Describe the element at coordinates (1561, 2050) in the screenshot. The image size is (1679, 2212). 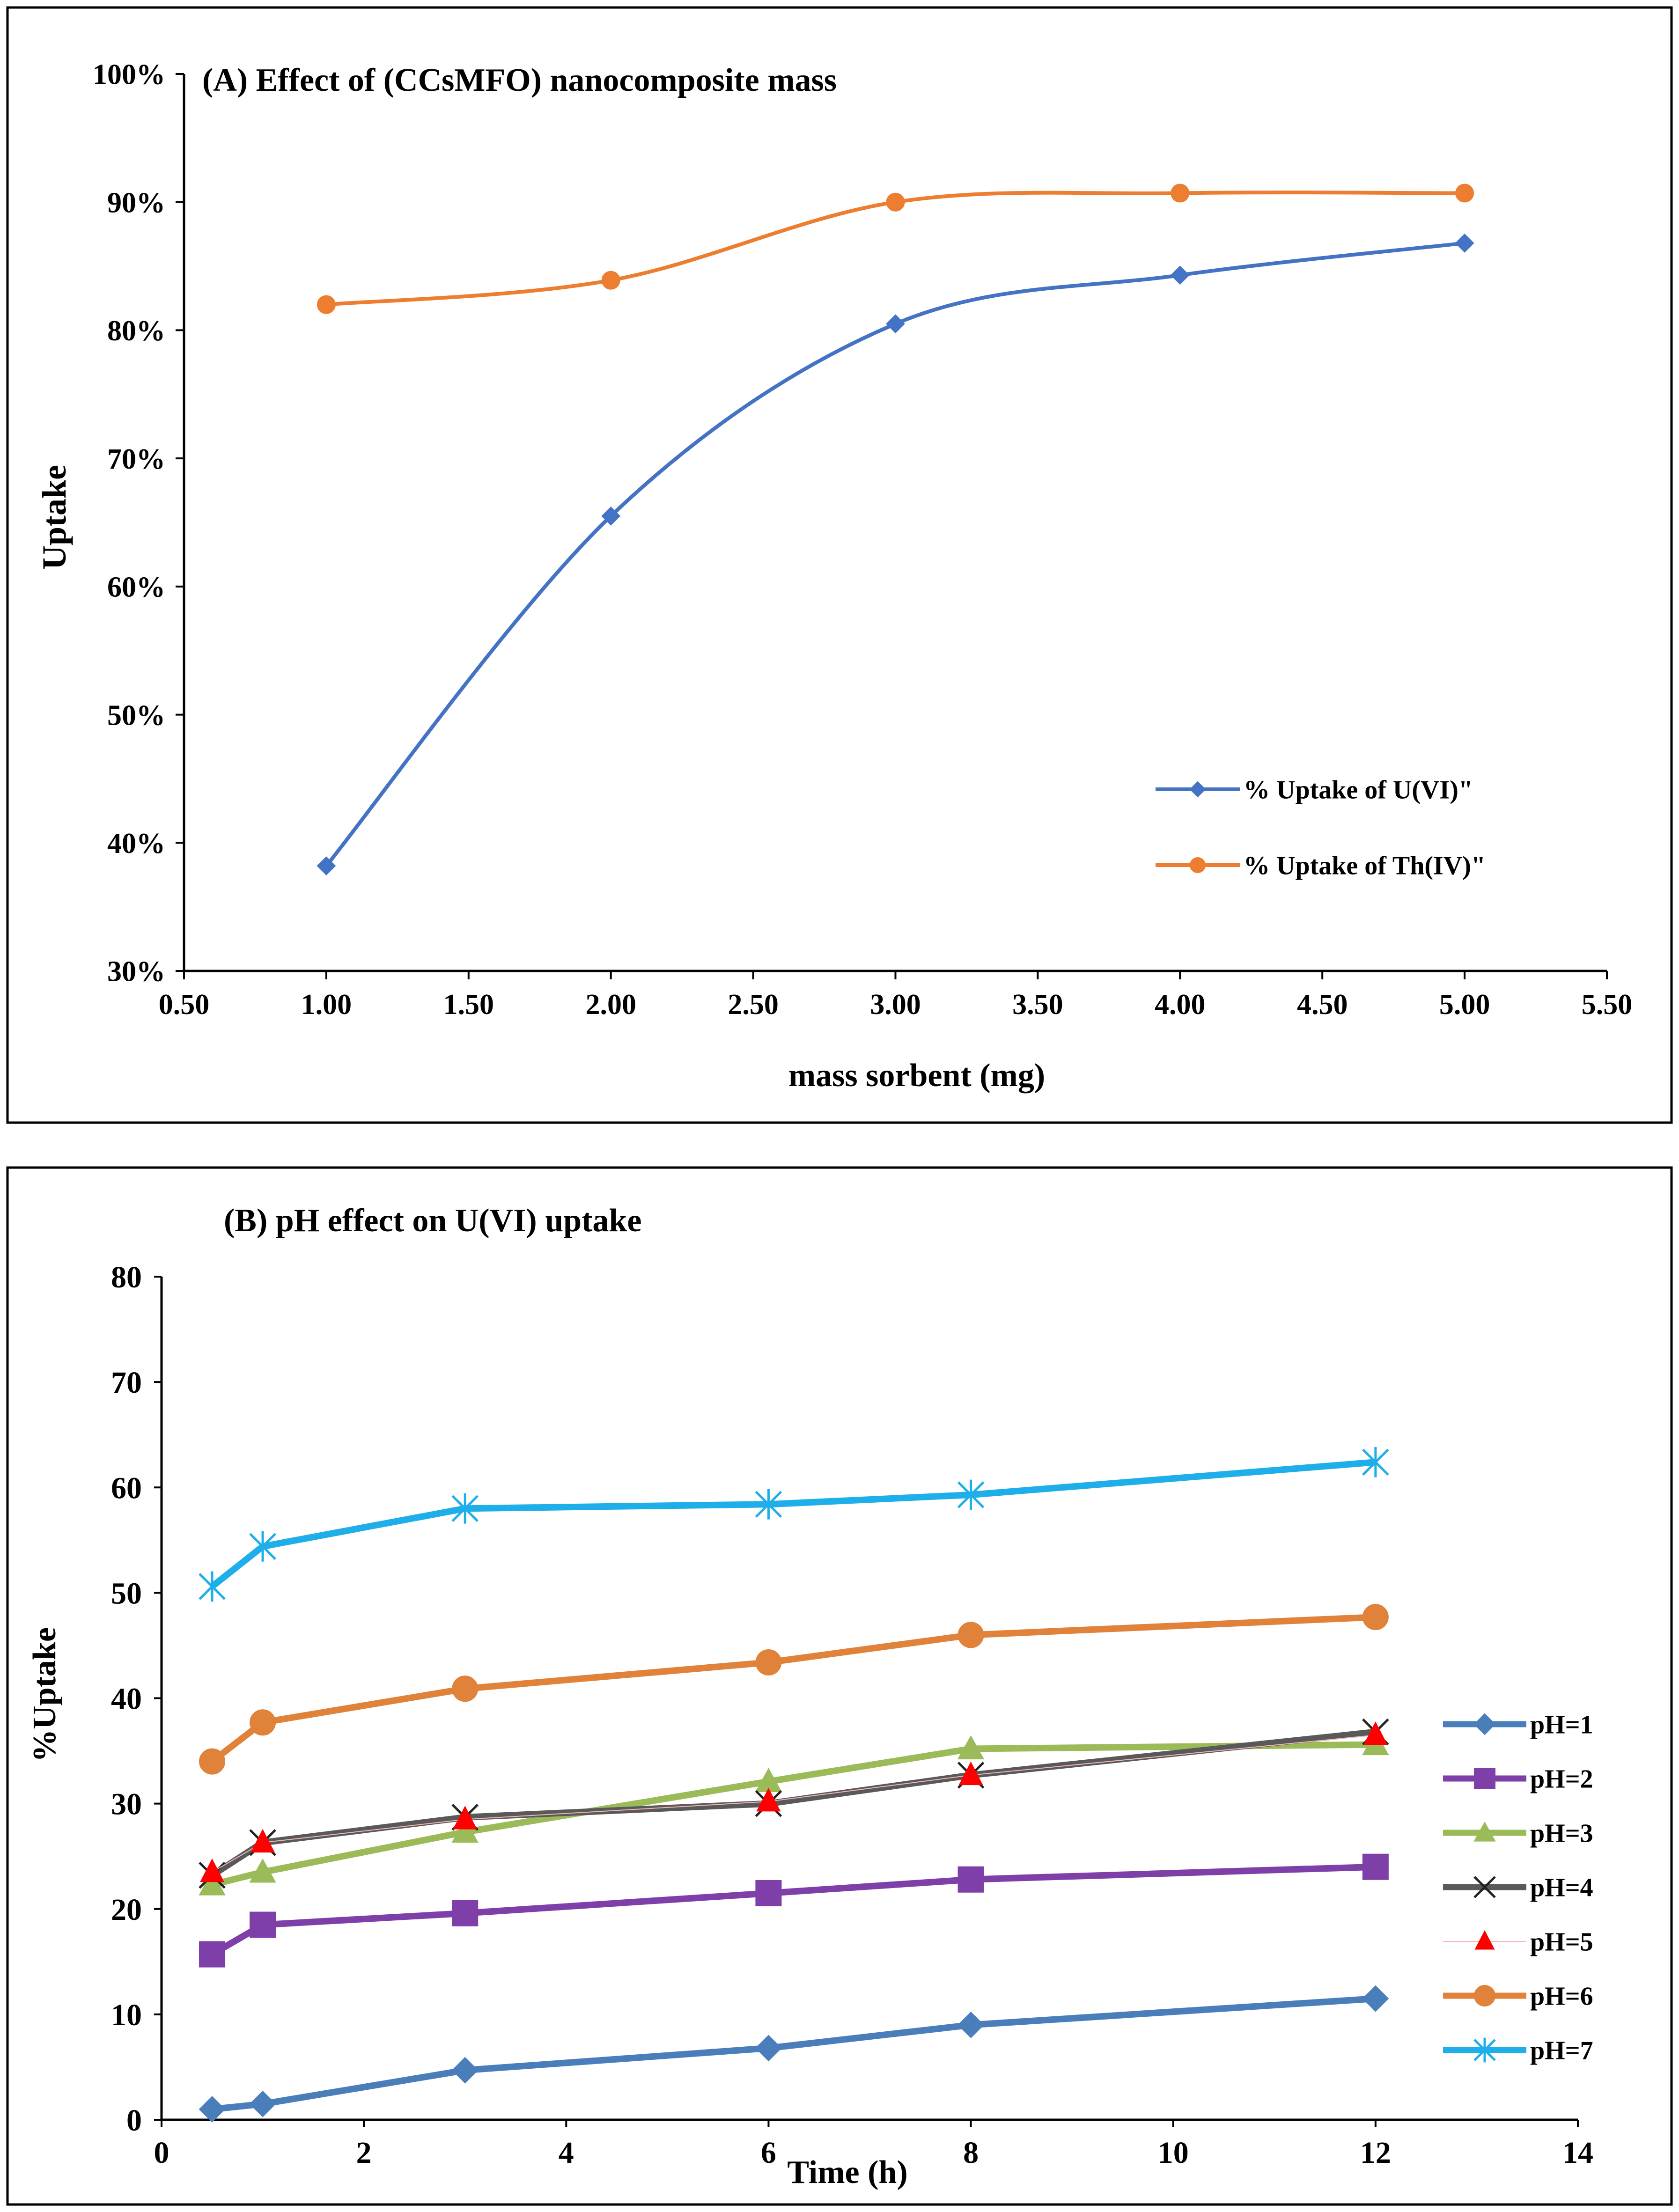
I see `b-legend-ph-7-label: pH=7` at that location.